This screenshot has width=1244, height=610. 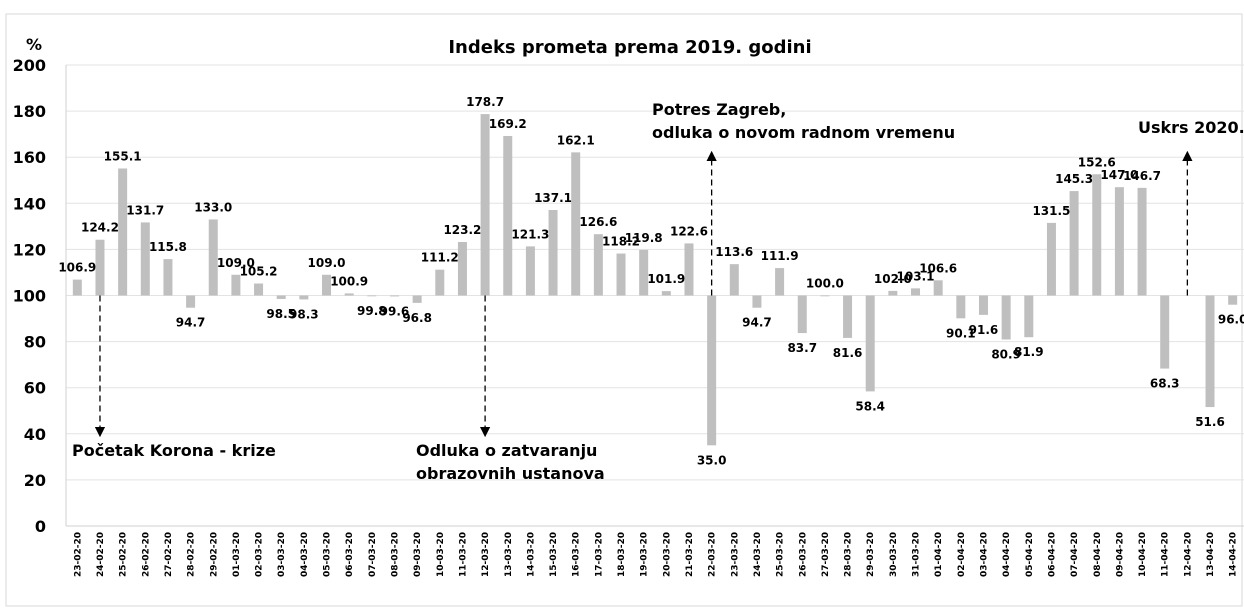 What do you see at coordinates (644, 238) in the screenshot?
I see `data-label: 119.8` at bounding box center [644, 238].